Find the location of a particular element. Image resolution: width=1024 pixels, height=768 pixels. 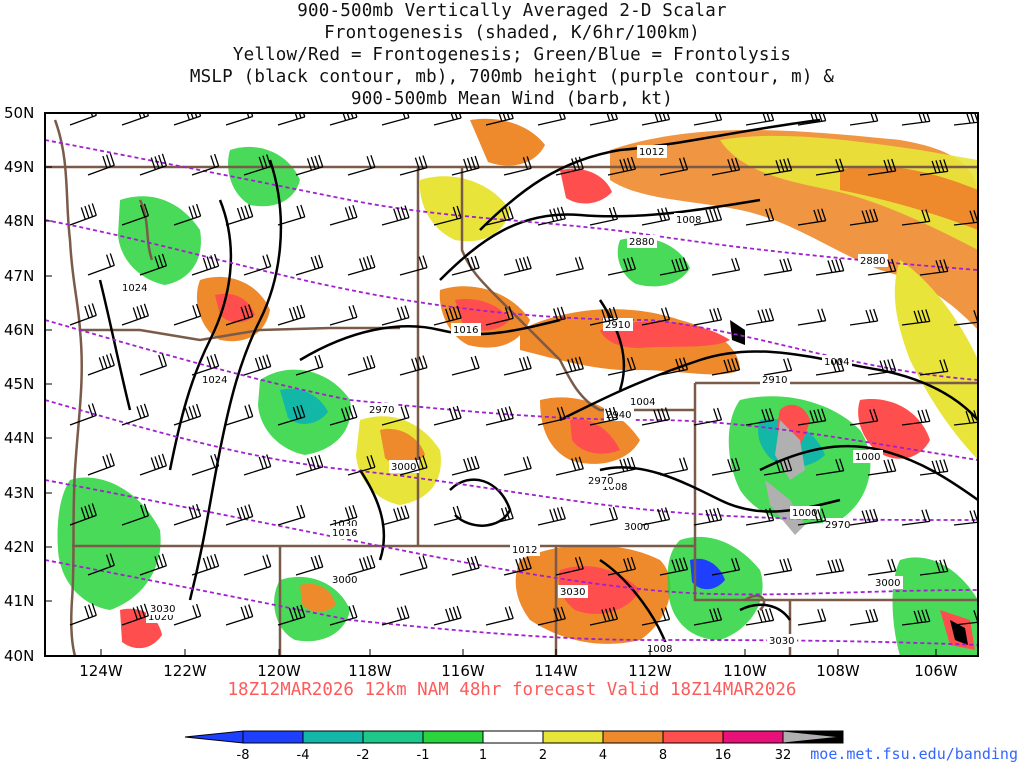

mslp-label: 1012 is located at coordinates (524, 550).